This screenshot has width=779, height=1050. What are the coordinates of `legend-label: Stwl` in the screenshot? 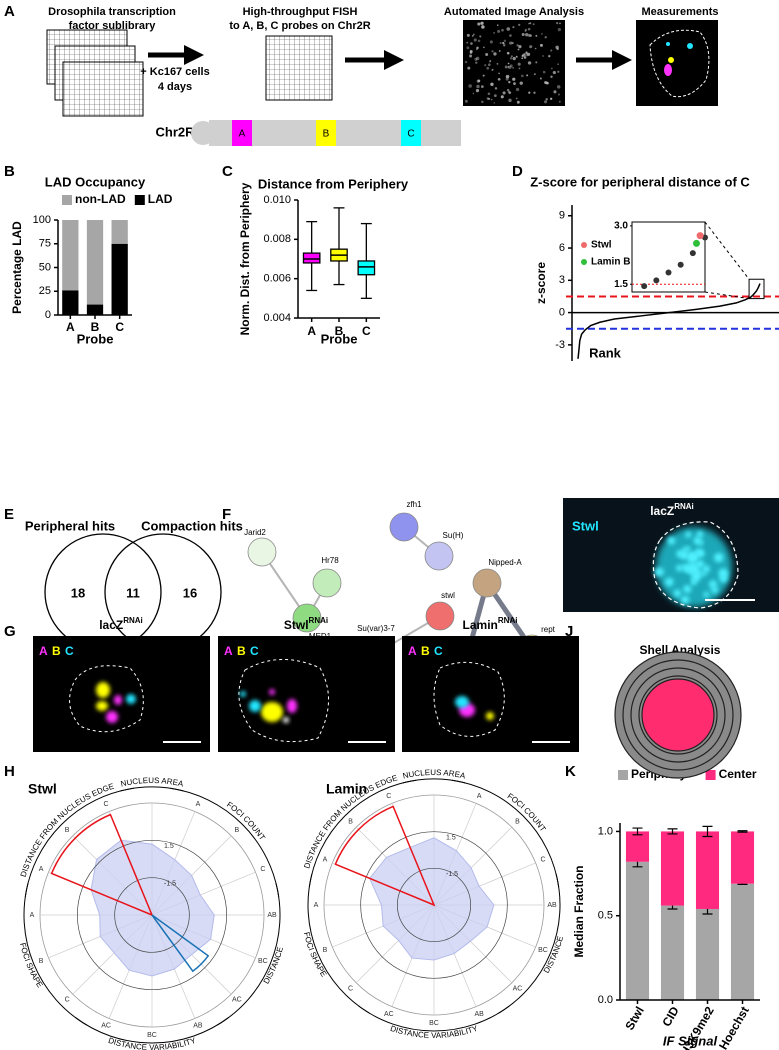 It's located at (601, 245).